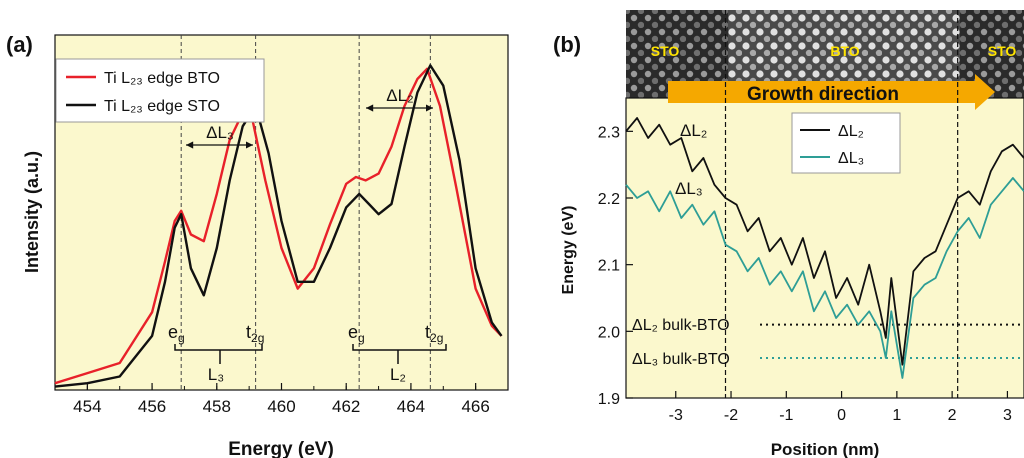 The image size is (1024, 458). Describe the element at coordinates (160, 90) in the screenshot. I see `panel-a-legend: Ti L₂₃ edge BTO Ti L₂₃ edge STO` at that location.